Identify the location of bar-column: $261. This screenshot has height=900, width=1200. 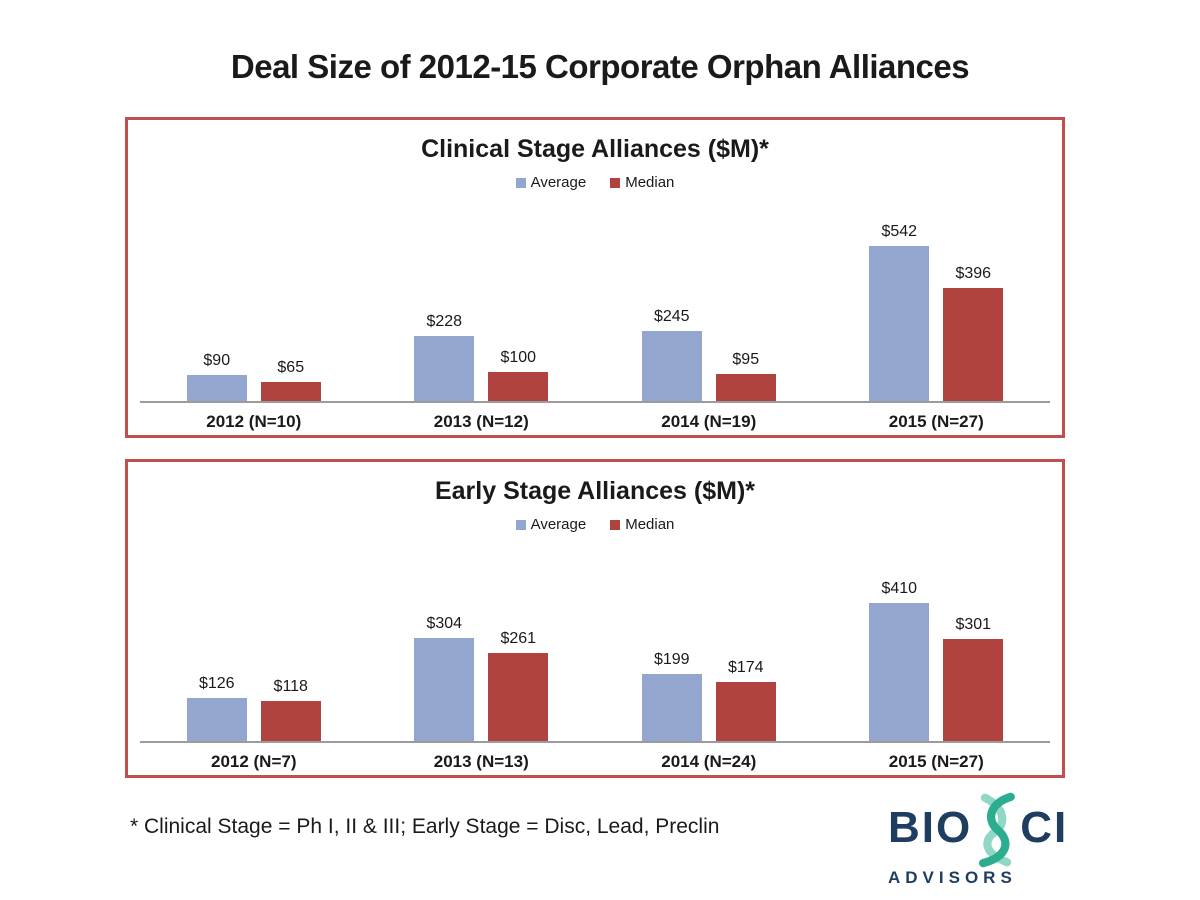
(518, 685).